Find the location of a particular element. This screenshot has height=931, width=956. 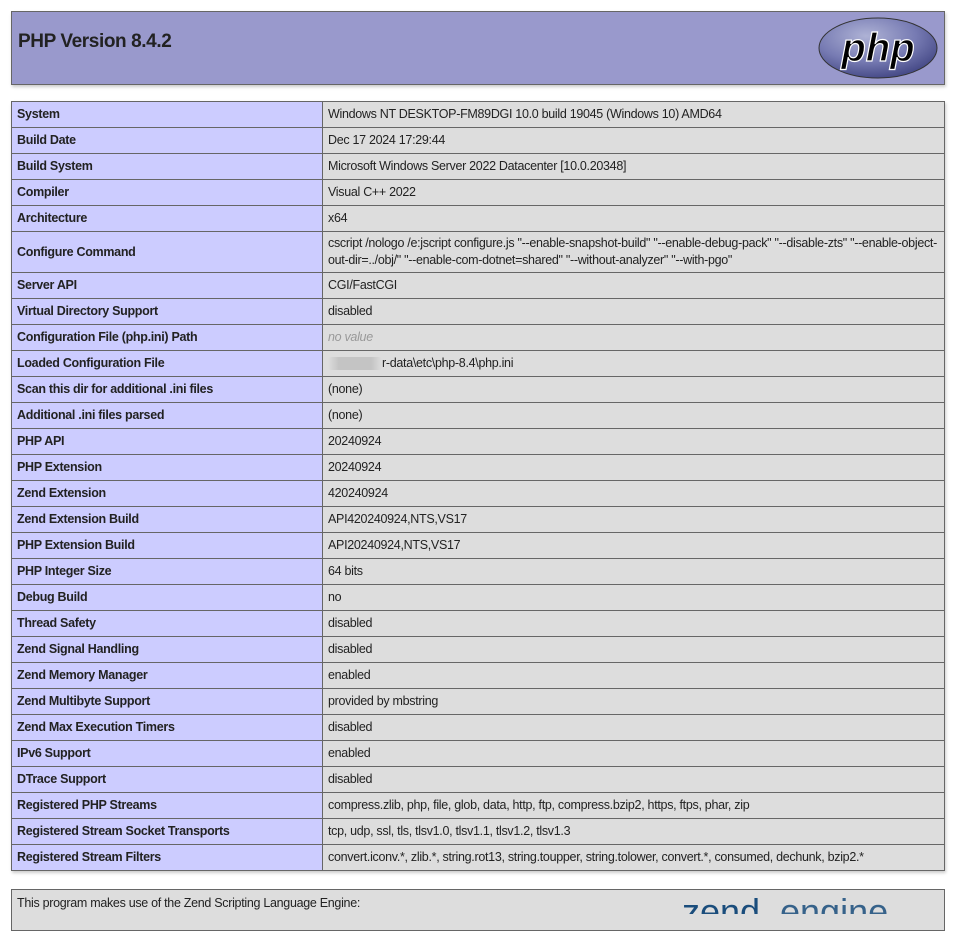

table-row: Build Date Dec 17 2024 17:29:44 is located at coordinates (478, 140).